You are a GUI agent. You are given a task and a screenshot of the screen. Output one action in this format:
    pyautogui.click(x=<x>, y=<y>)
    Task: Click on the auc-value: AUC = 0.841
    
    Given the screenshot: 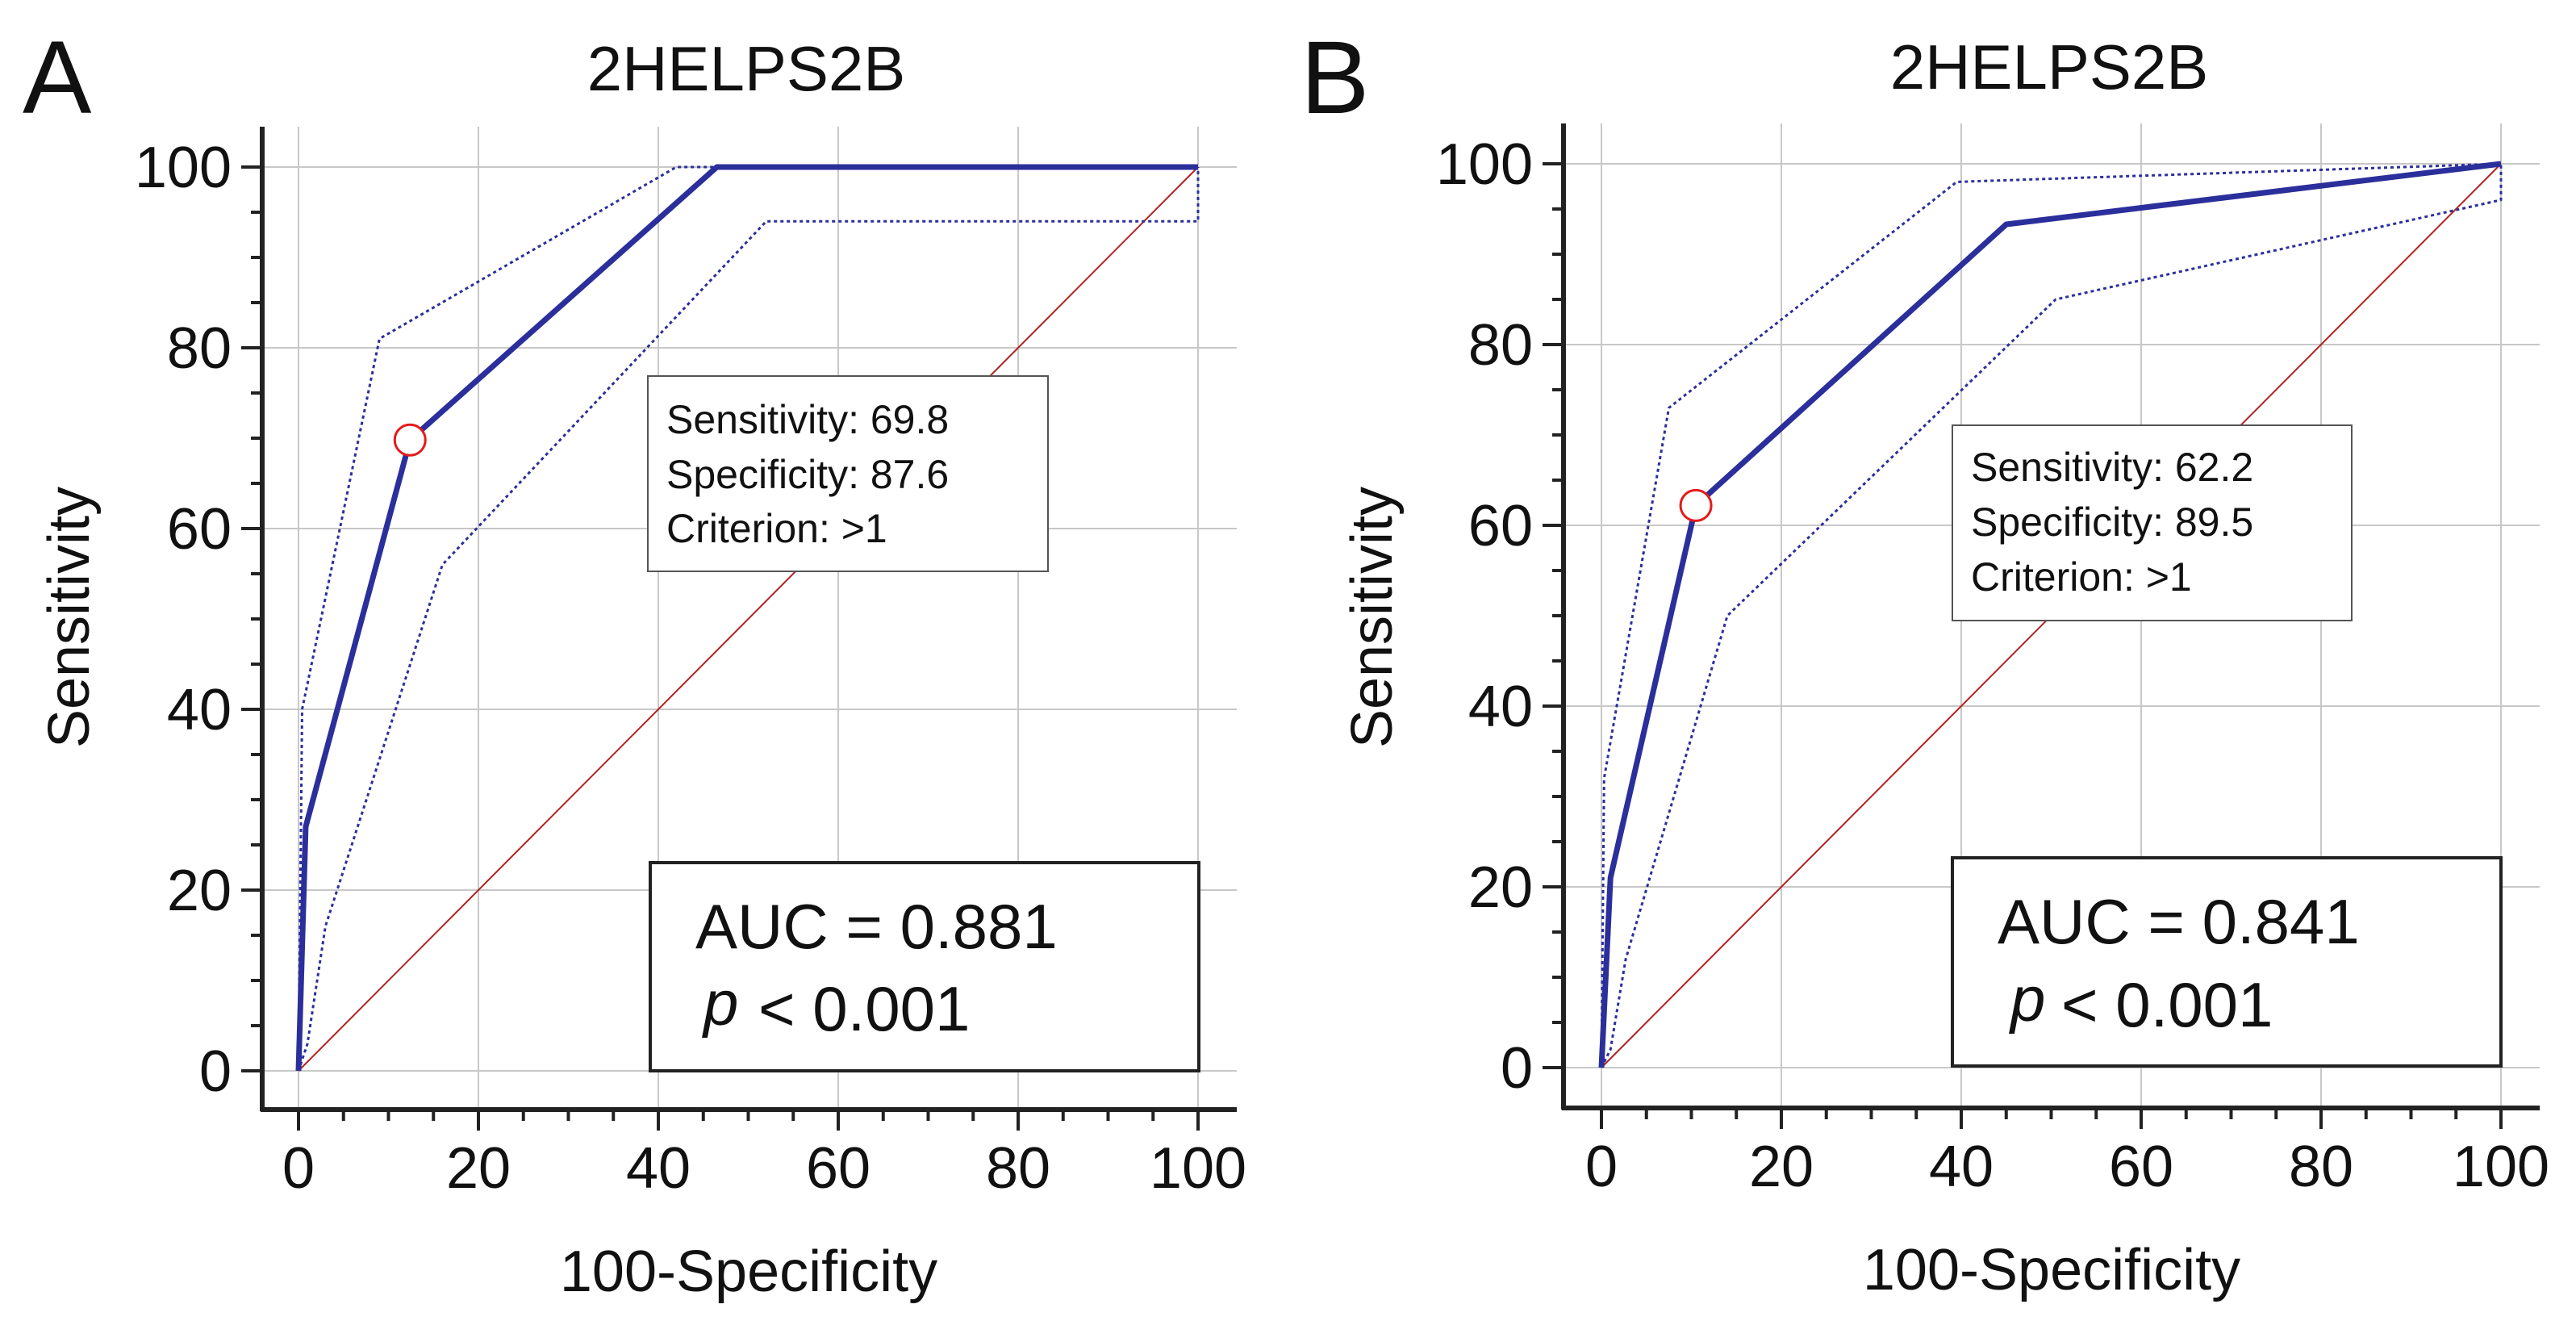 What is the action you would take?
    pyautogui.click(x=2179, y=921)
    